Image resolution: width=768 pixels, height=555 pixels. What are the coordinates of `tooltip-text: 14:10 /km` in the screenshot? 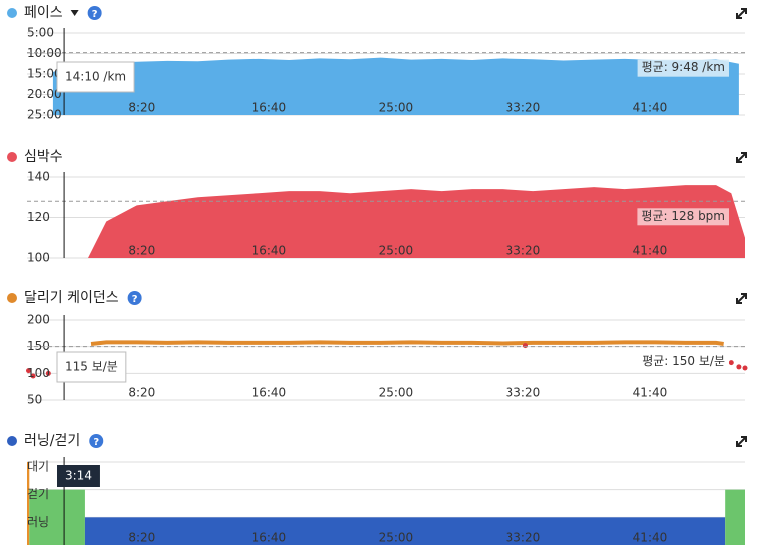 It's located at (95, 77).